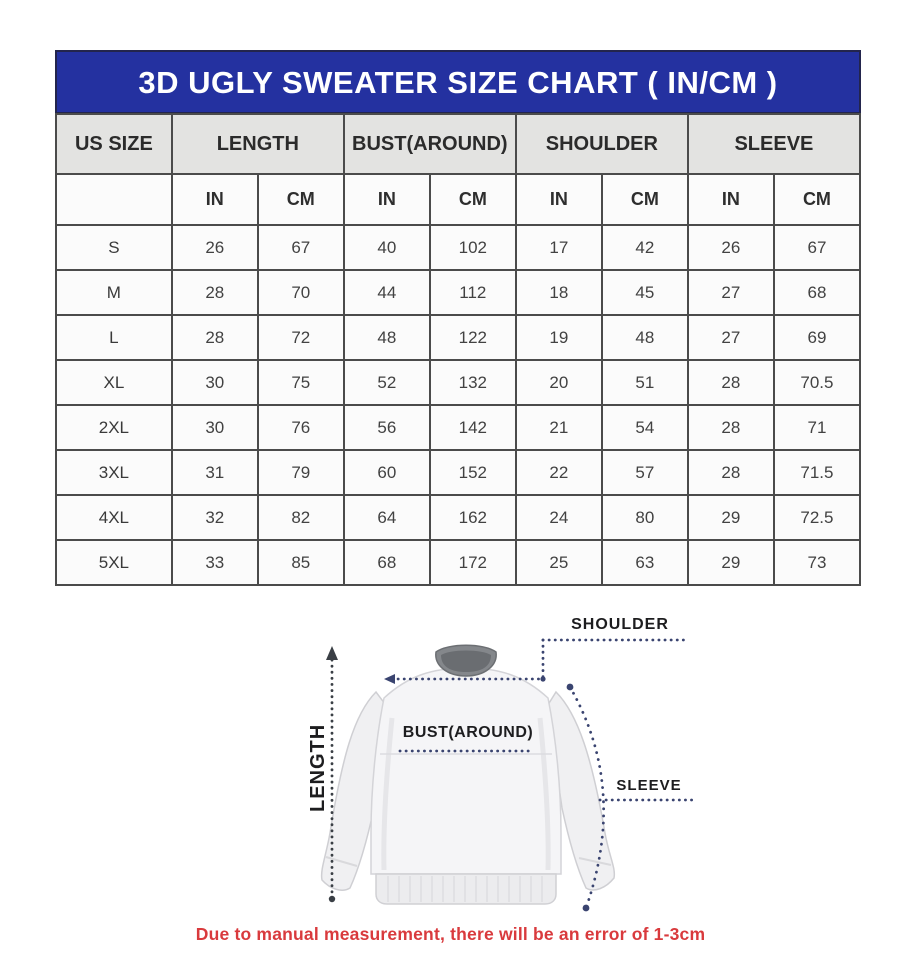 The width and height of the screenshot is (901, 960). Describe the element at coordinates (114, 199) in the screenshot. I see `unit-header-blank` at that location.